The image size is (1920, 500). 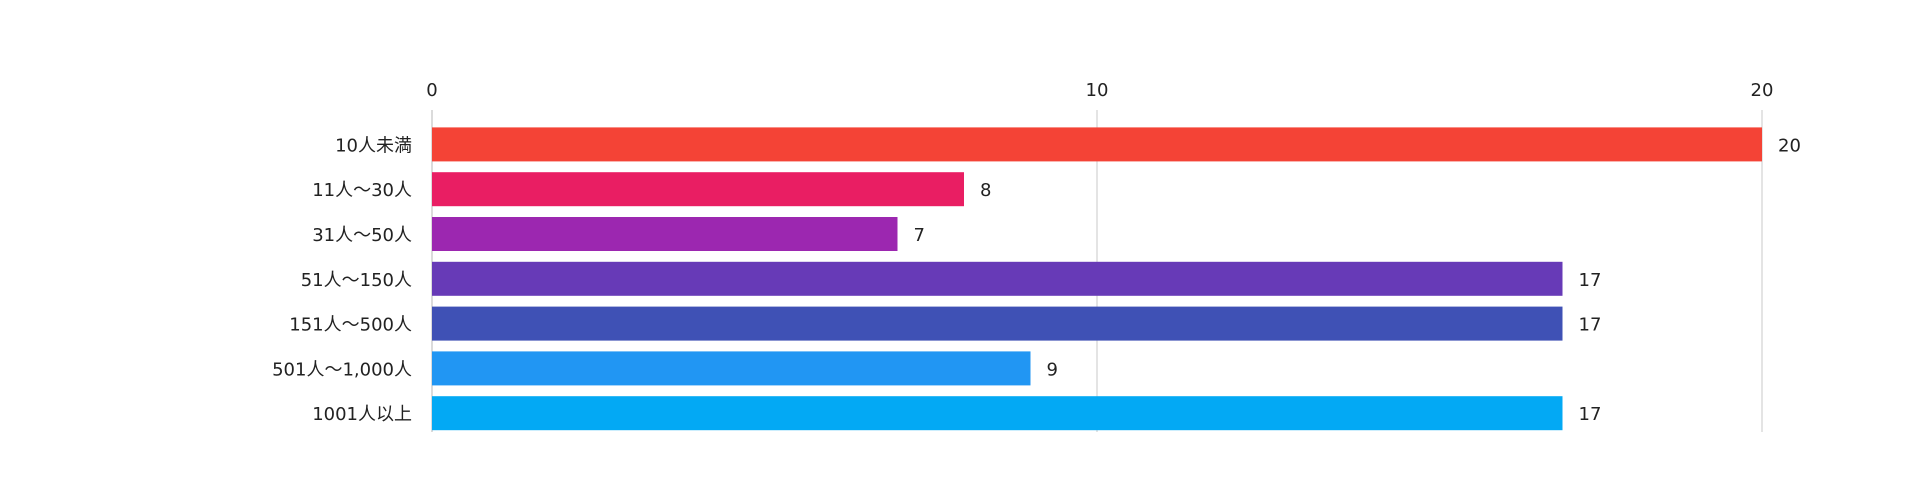 I want to click on category-label: 501人〜1,000人, so click(x=342, y=369).